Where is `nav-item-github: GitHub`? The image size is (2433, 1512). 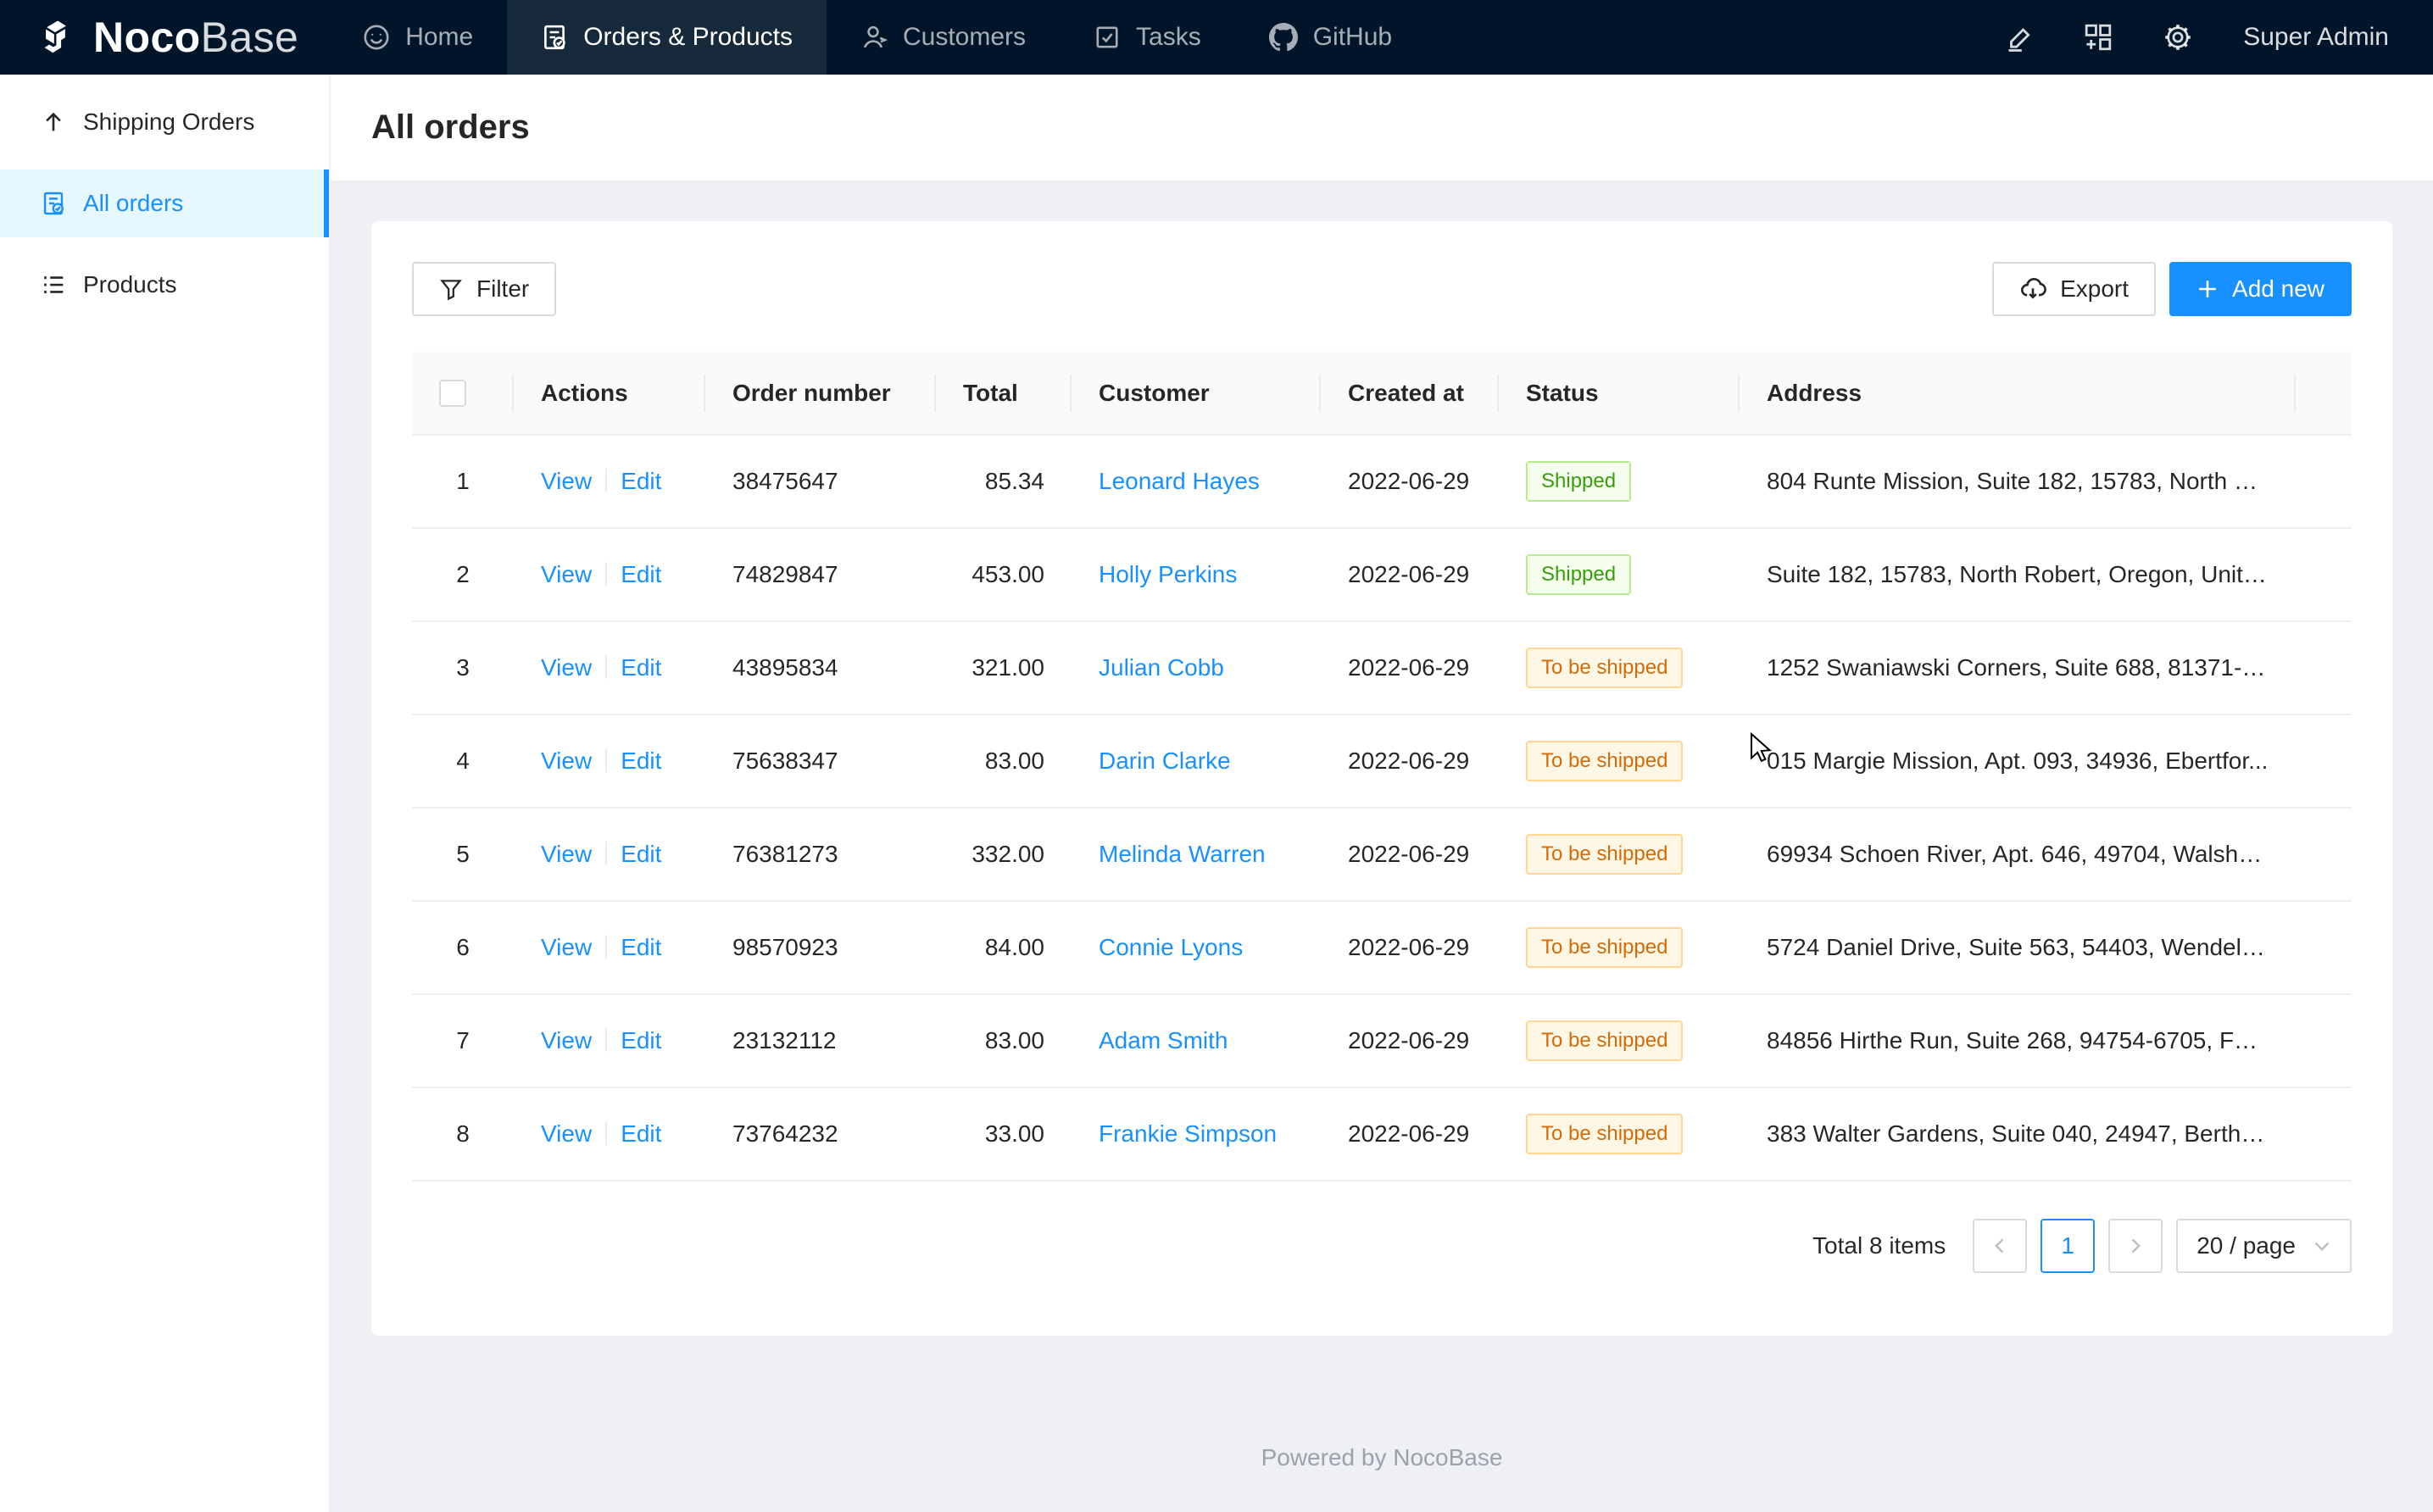 nav-item-github: GitHub is located at coordinates (1330, 37).